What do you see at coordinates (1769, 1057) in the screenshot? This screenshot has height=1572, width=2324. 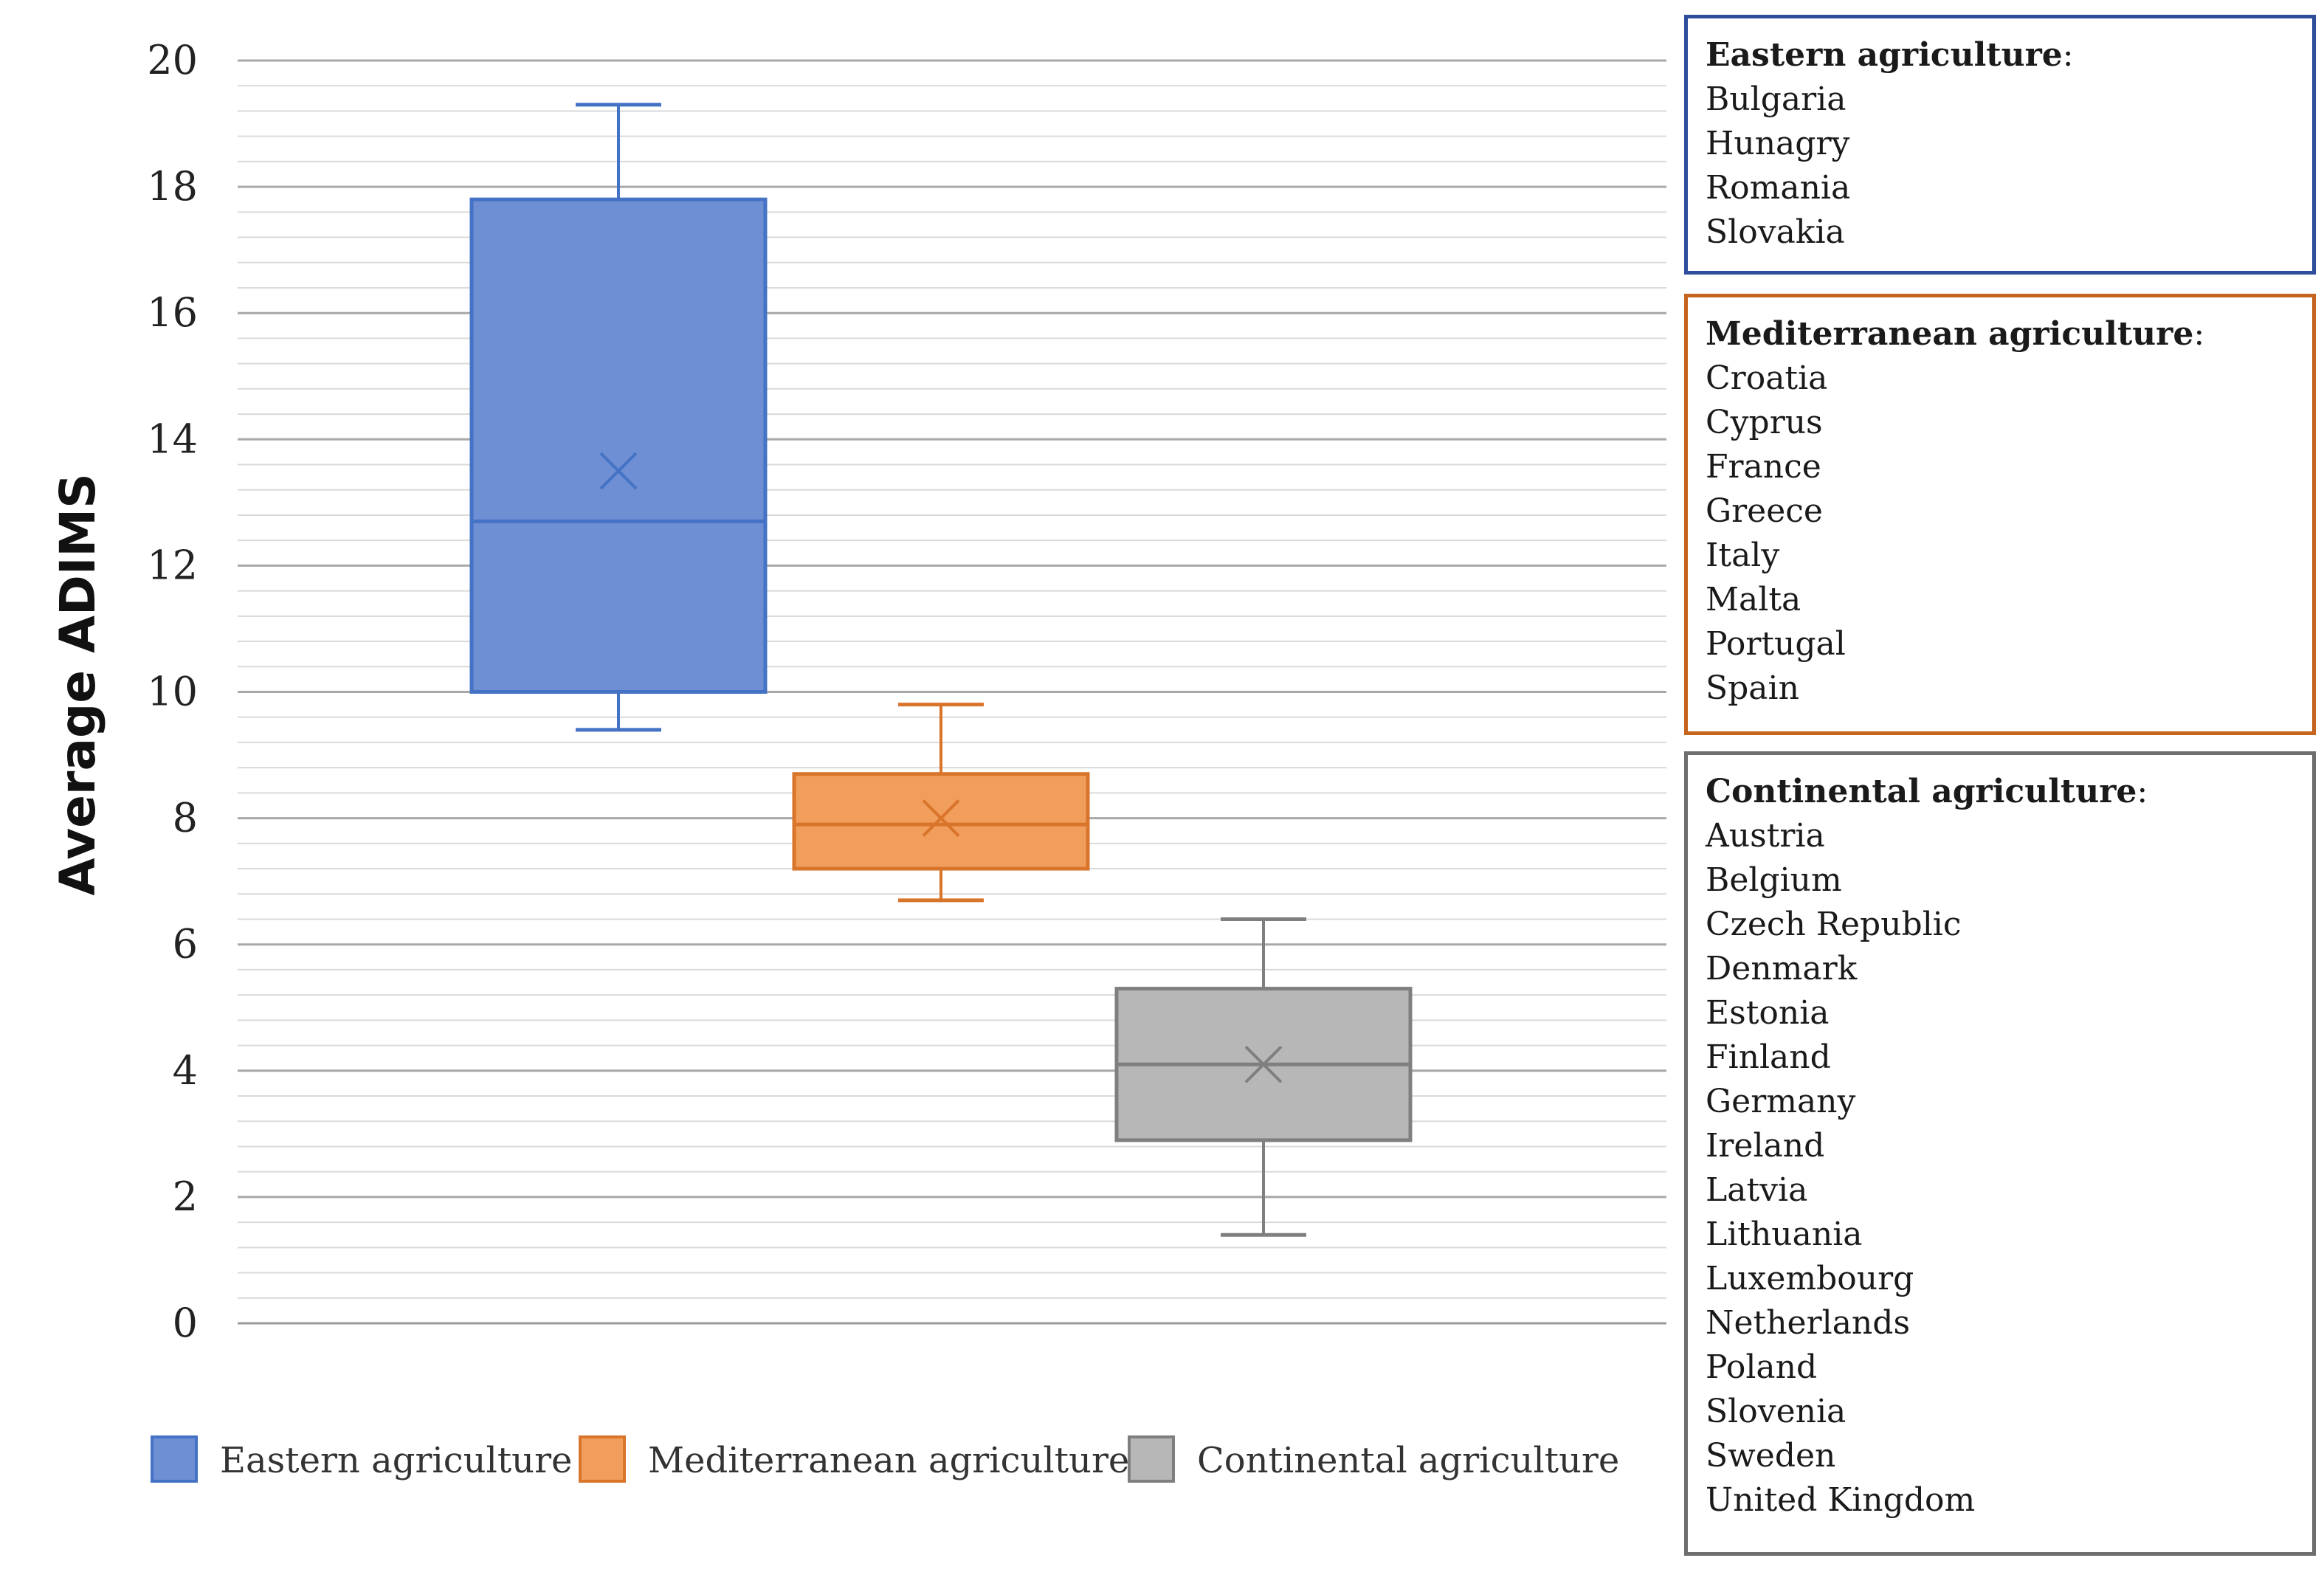 I see `continental-country-item: Finland` at bounding box center [1769, 1057].